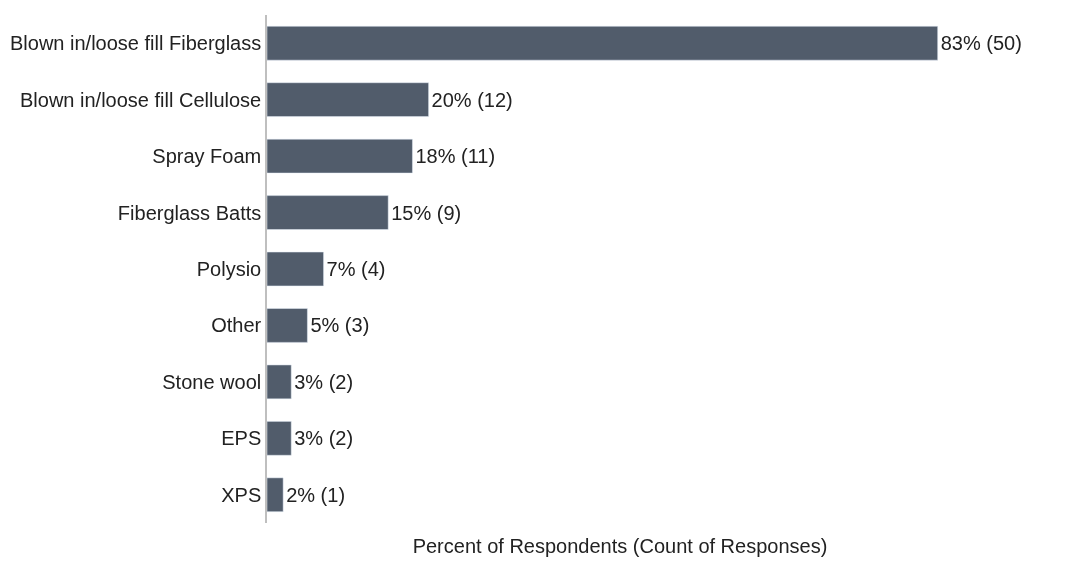 The image size is (1083, 583). Describe the element at coordinates (241, 438) in the screenshot. I see `y-tick-label: EPS` at that location.